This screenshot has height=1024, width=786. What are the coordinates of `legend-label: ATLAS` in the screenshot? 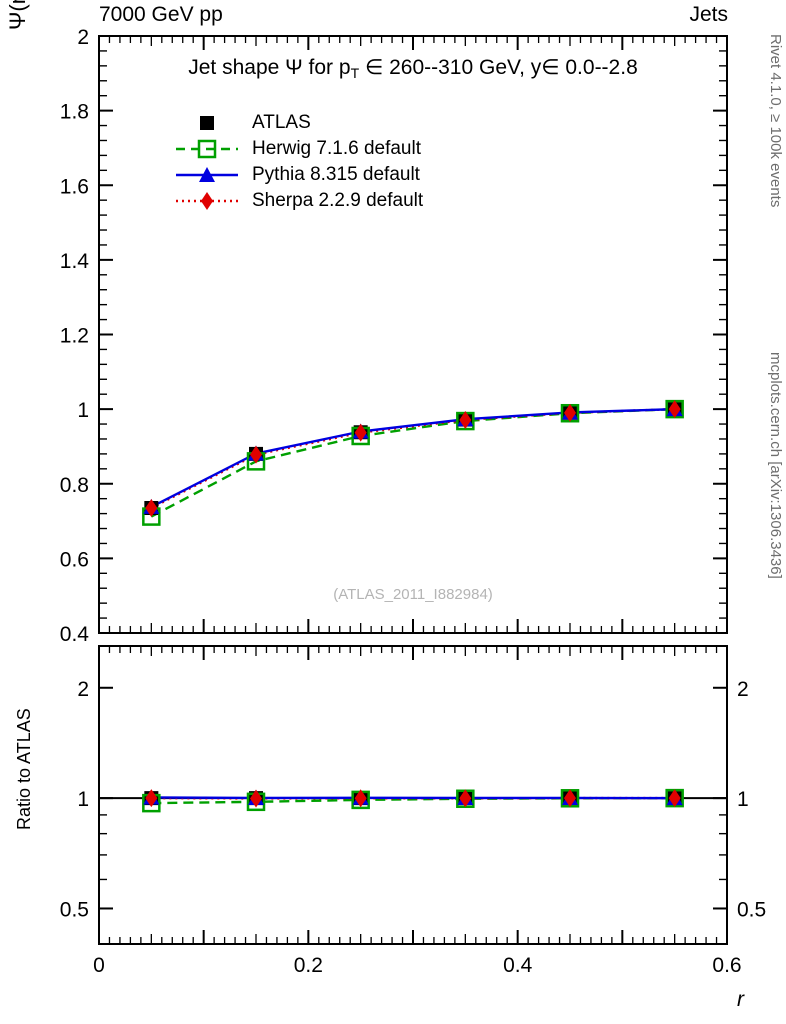 It's located at (281, 122).